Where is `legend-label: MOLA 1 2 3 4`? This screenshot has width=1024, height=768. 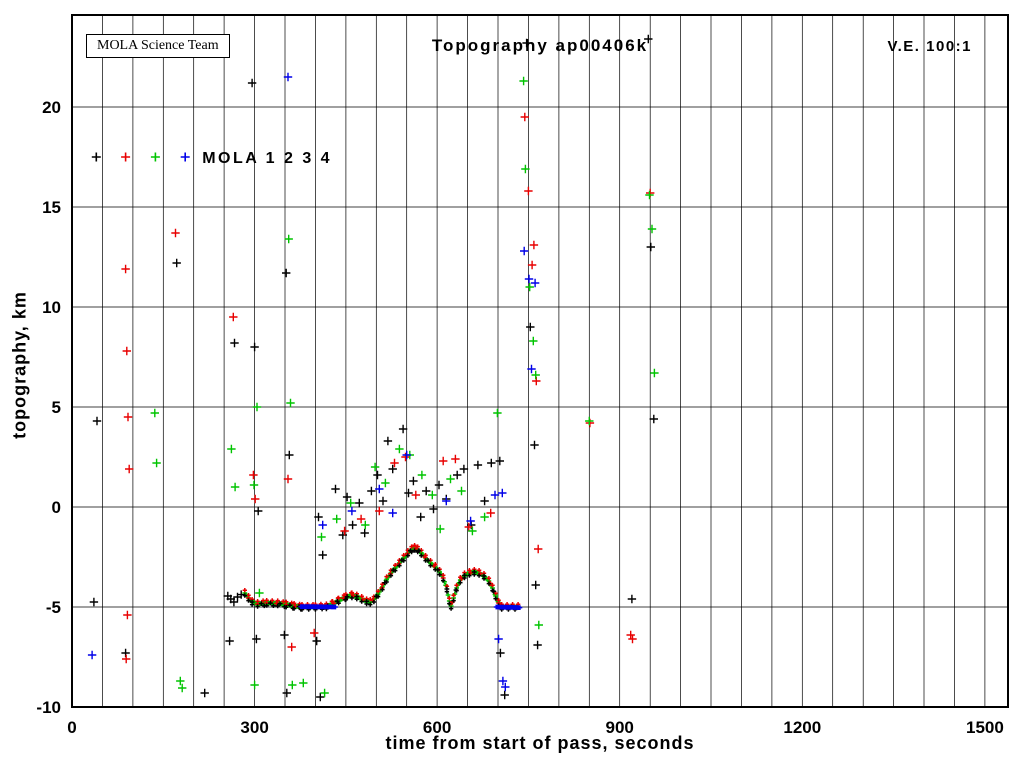 legend-label: MOLA 1 2 3 4 is located at coordinates (267, 158).